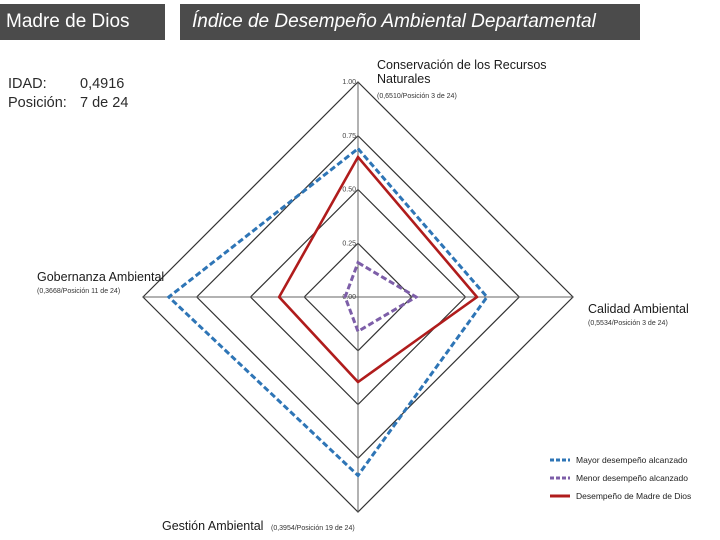  Describe the element at coordinates (100, 277) in the screenshot. I see `axis-title: Gobernanza Ambiental` at that location.